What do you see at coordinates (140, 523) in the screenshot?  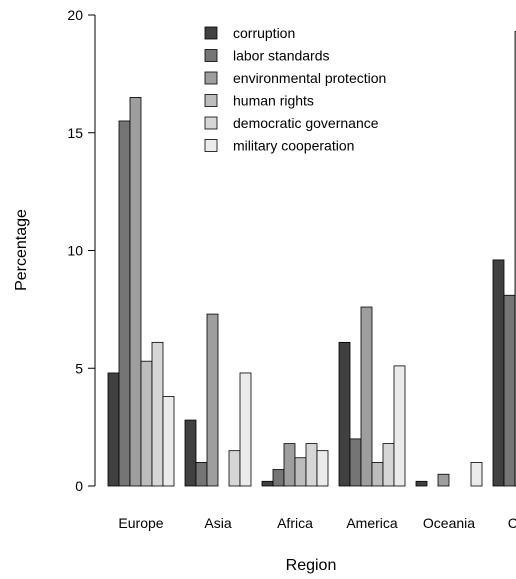 I see `x-tick-label: Europe` at bounding box center [140, 523].